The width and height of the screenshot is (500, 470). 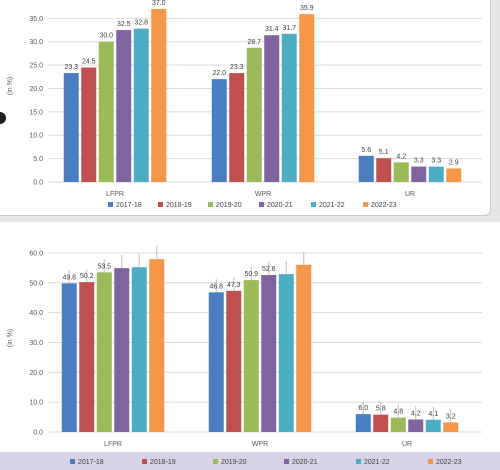 I want to click on y-tick-label: 20.0, so click(x=36, y=89).